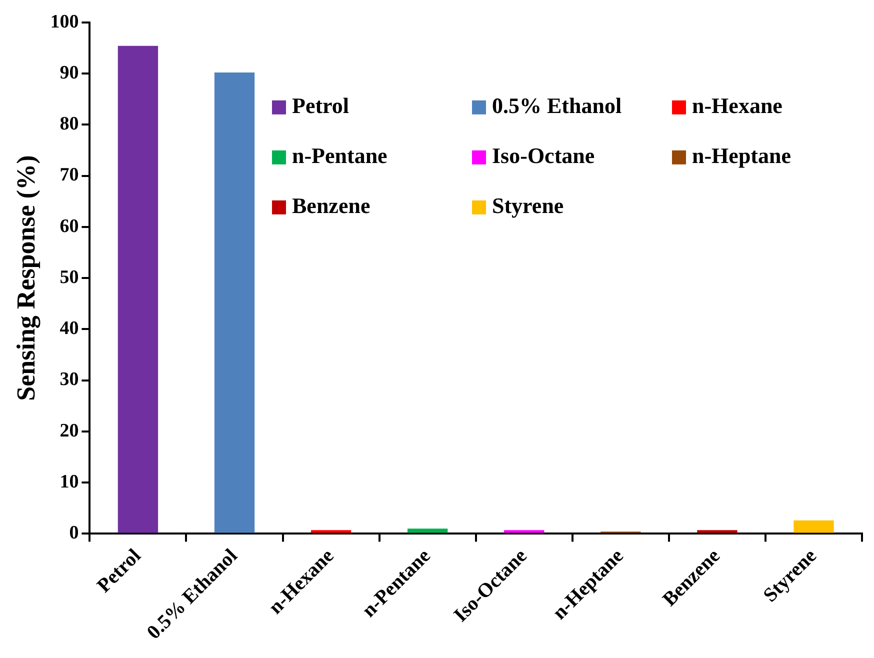  Describe the element at coordinates (340, 155) in the screenshot. I see `legend-label: n-Pentane` at that location.